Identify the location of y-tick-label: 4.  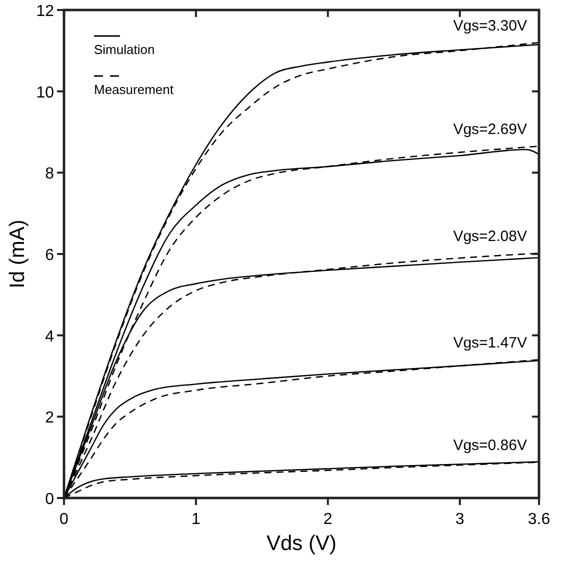
(49, 337).